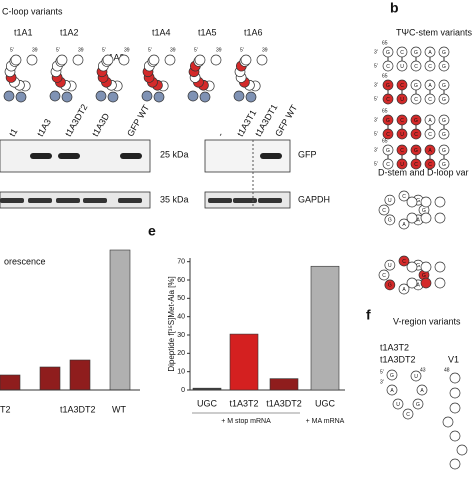  What do you see at coordinates (5, 409) in the screenshot?
I see `category-label: T2` at bounding box center [5, 409].